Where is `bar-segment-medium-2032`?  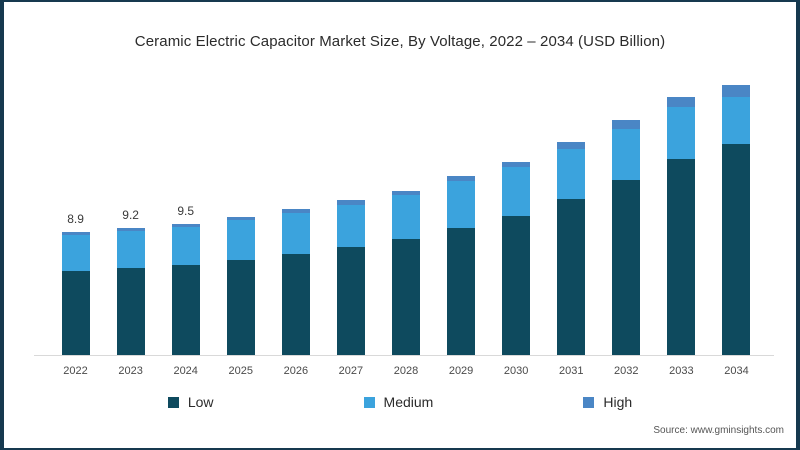 bar-segment-medium-2032 is located at coordinates (626, 154).